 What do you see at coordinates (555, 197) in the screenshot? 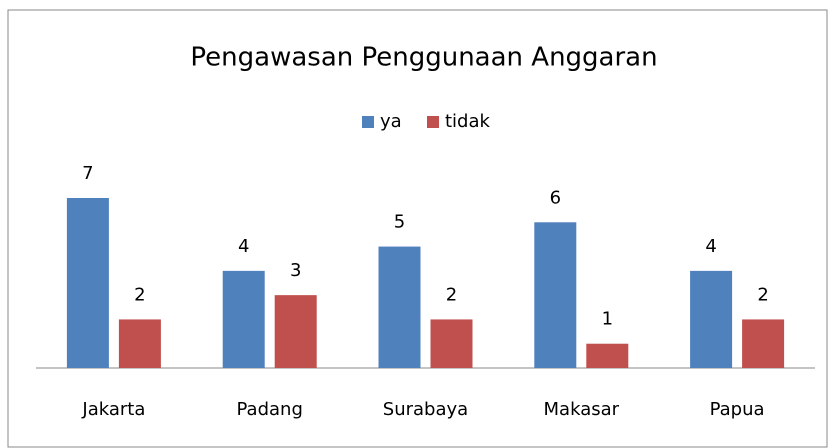
I see `data-label: 6` at bounding box center [555, 197].